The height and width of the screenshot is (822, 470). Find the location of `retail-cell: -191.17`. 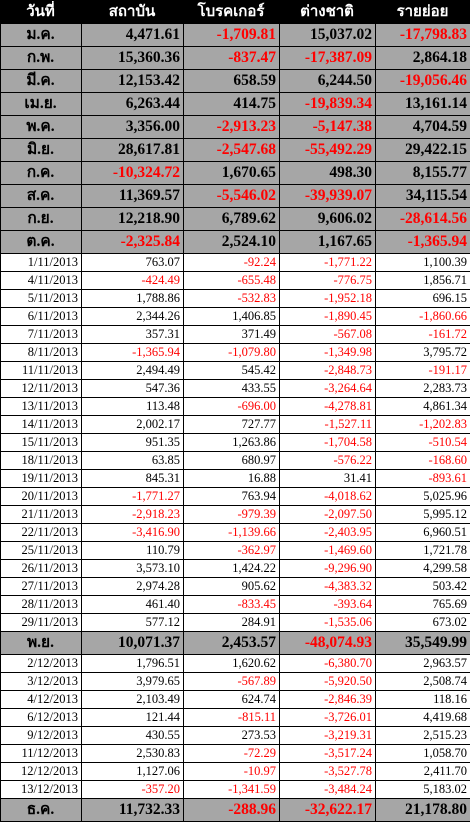

retail-cell: -191.17 is located at coordinates (423, 371).